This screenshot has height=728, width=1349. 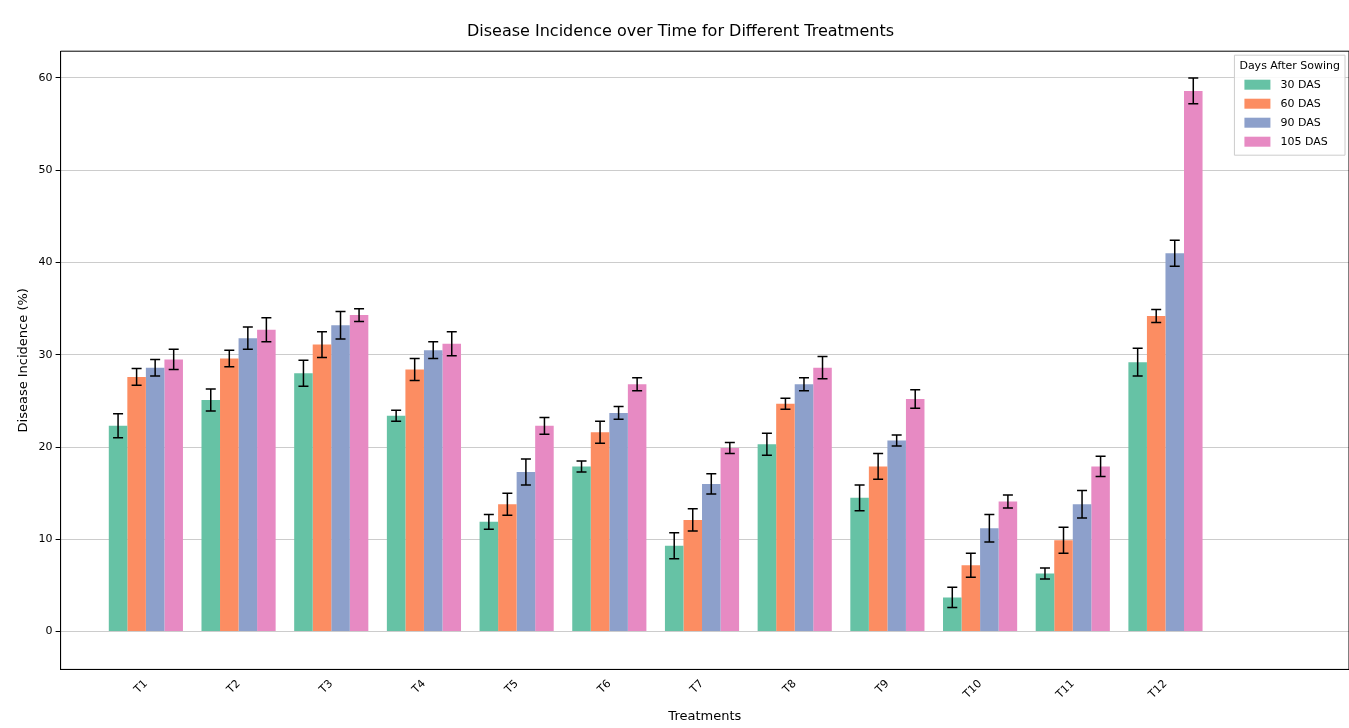 I want to click on x-tick-label: T9, so click(x=881, y=687).